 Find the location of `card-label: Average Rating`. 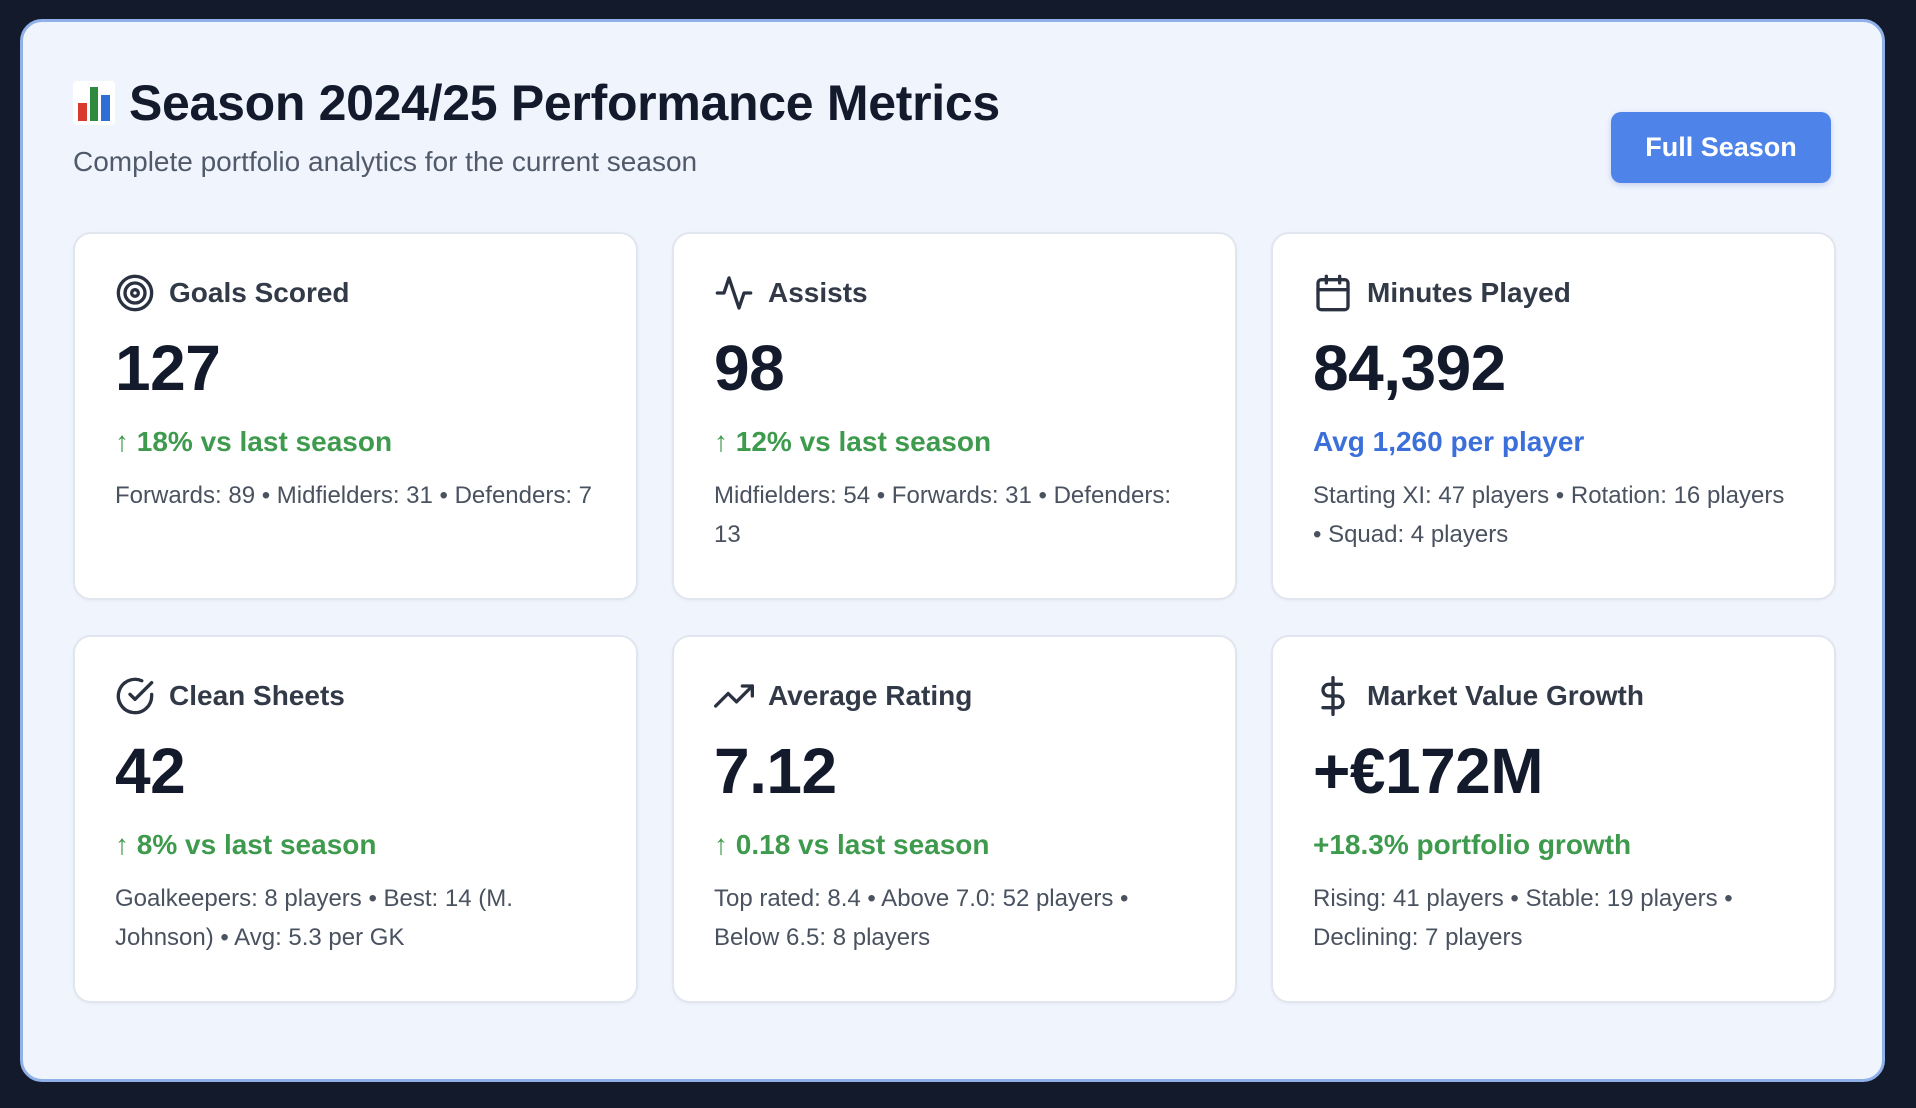

card-label: Average Rating is located at coordinates (870, 695).